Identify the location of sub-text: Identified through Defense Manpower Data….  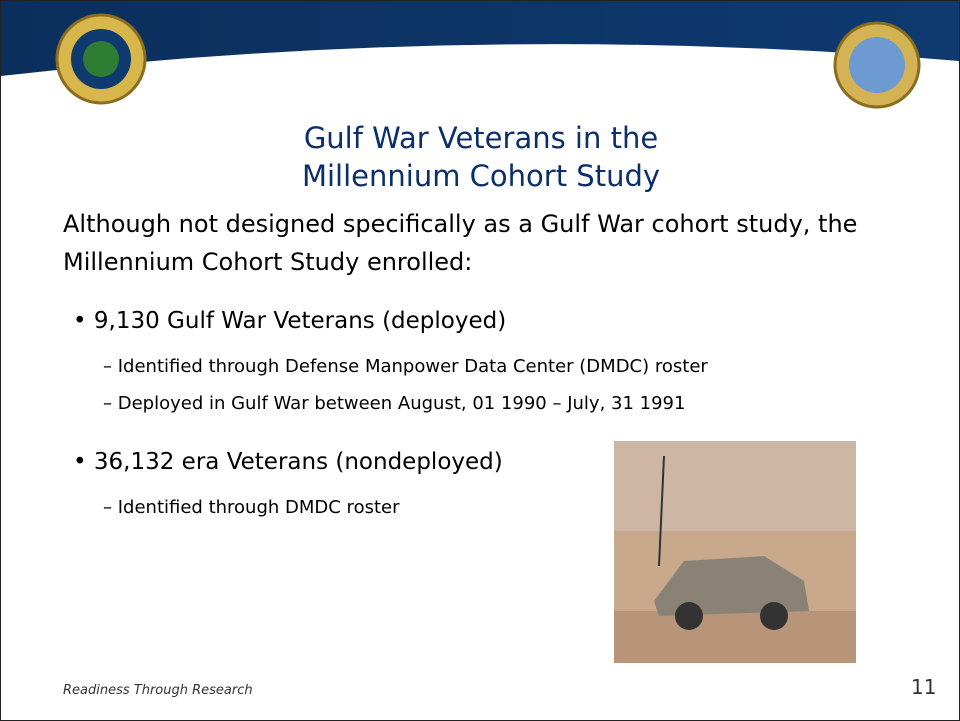
(412, 366).